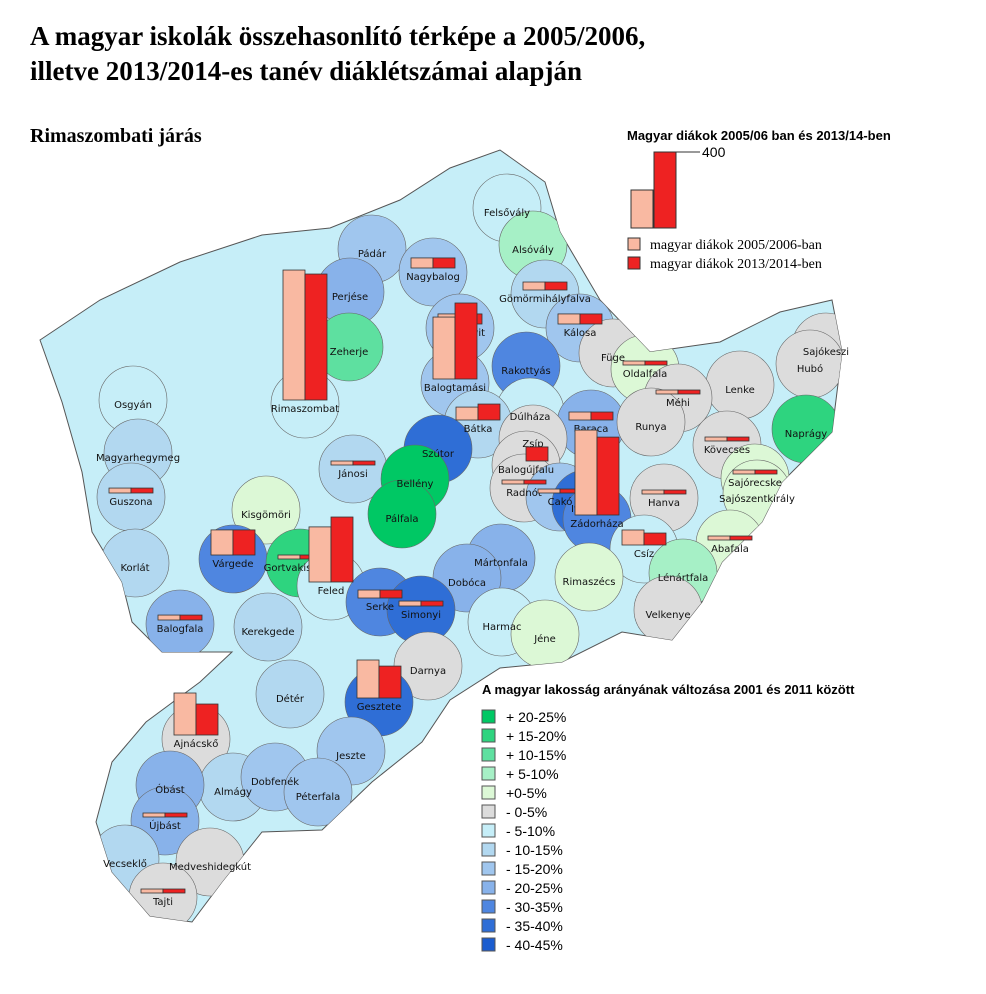 The width and height of the screenshot is (986, 994). Describe the element at coordinates (165, 825) in the screenshot. I see `place-label: Újbást` at that location.